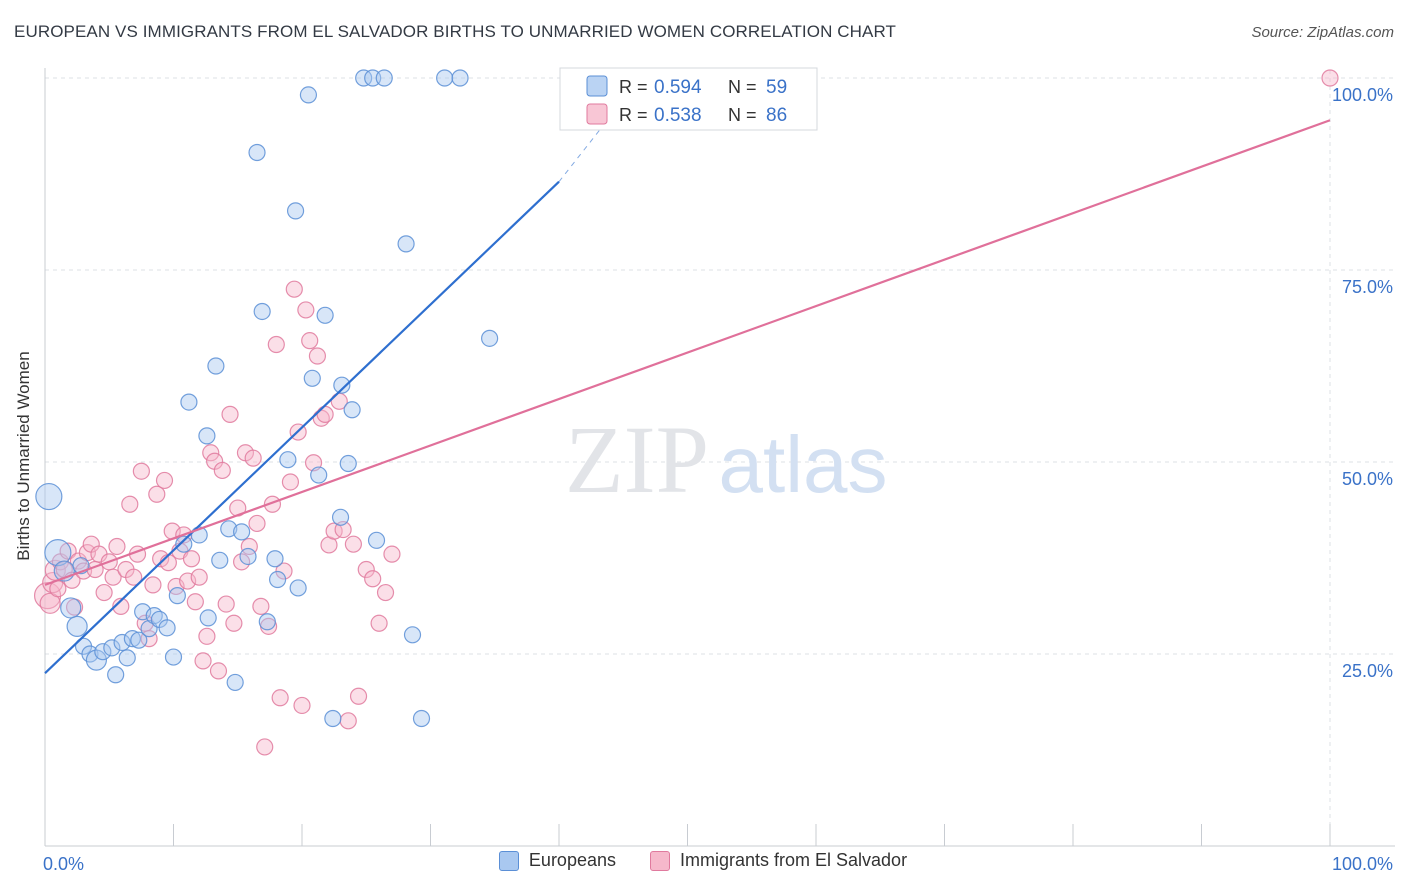 This screenshot has height=892, width=1406. I want to click on y-tick-label: 75.0%, so click(1367, 287).